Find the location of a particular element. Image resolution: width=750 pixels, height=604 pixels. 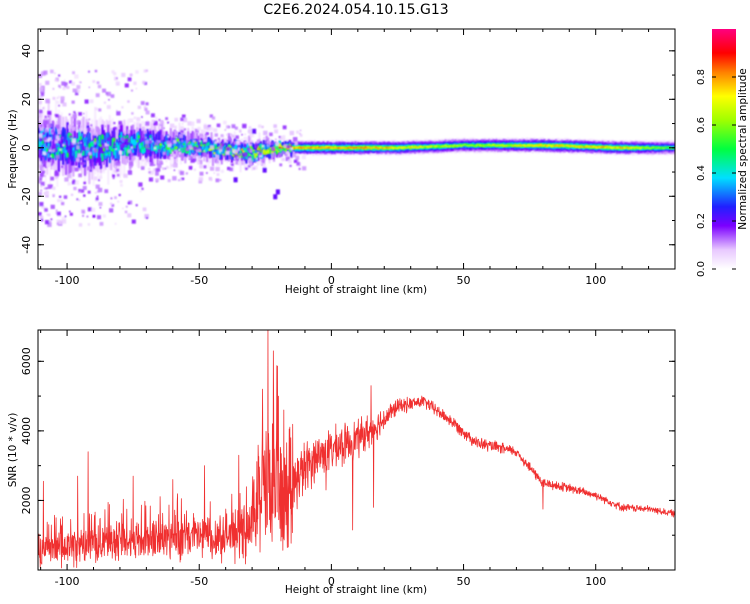

snr-x-label: Height of straight line (km) is located at coordinates (356, 590).